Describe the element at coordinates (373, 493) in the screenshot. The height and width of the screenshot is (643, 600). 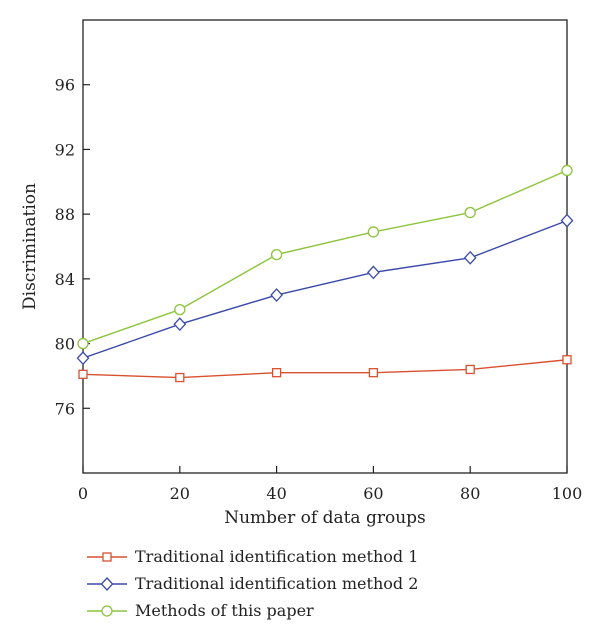
I see `x-tick-label: 60` at that location.